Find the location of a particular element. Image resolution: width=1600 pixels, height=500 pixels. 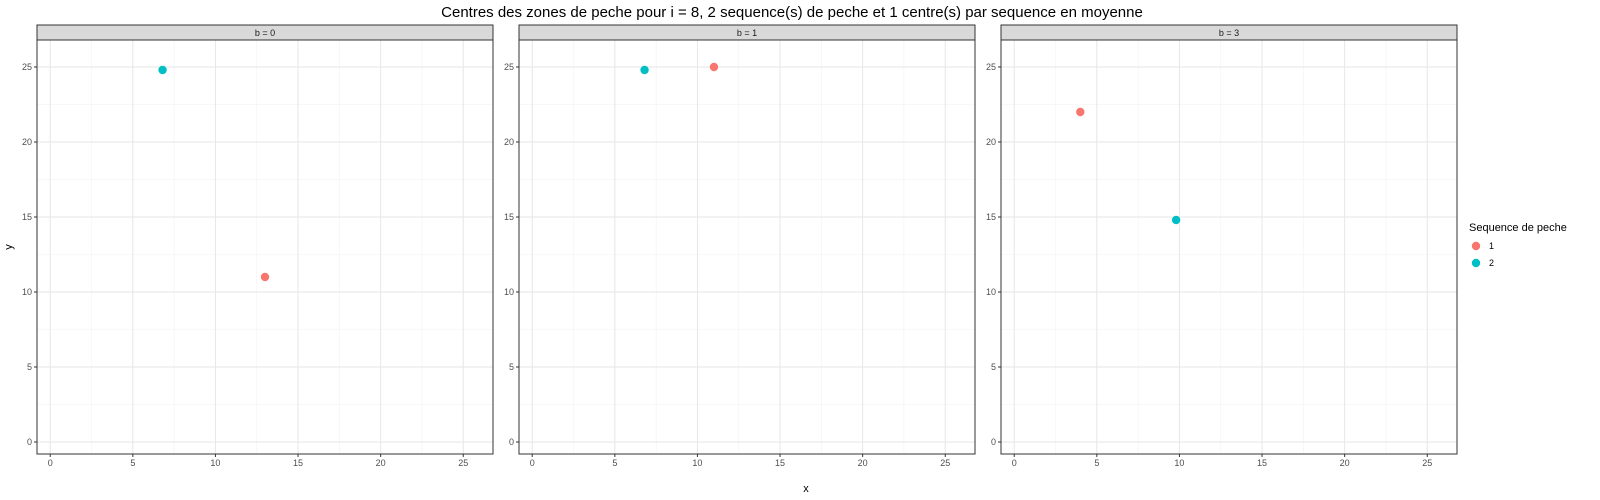

facet-strip-label: b = 1 is located at coordinates (747, 33).